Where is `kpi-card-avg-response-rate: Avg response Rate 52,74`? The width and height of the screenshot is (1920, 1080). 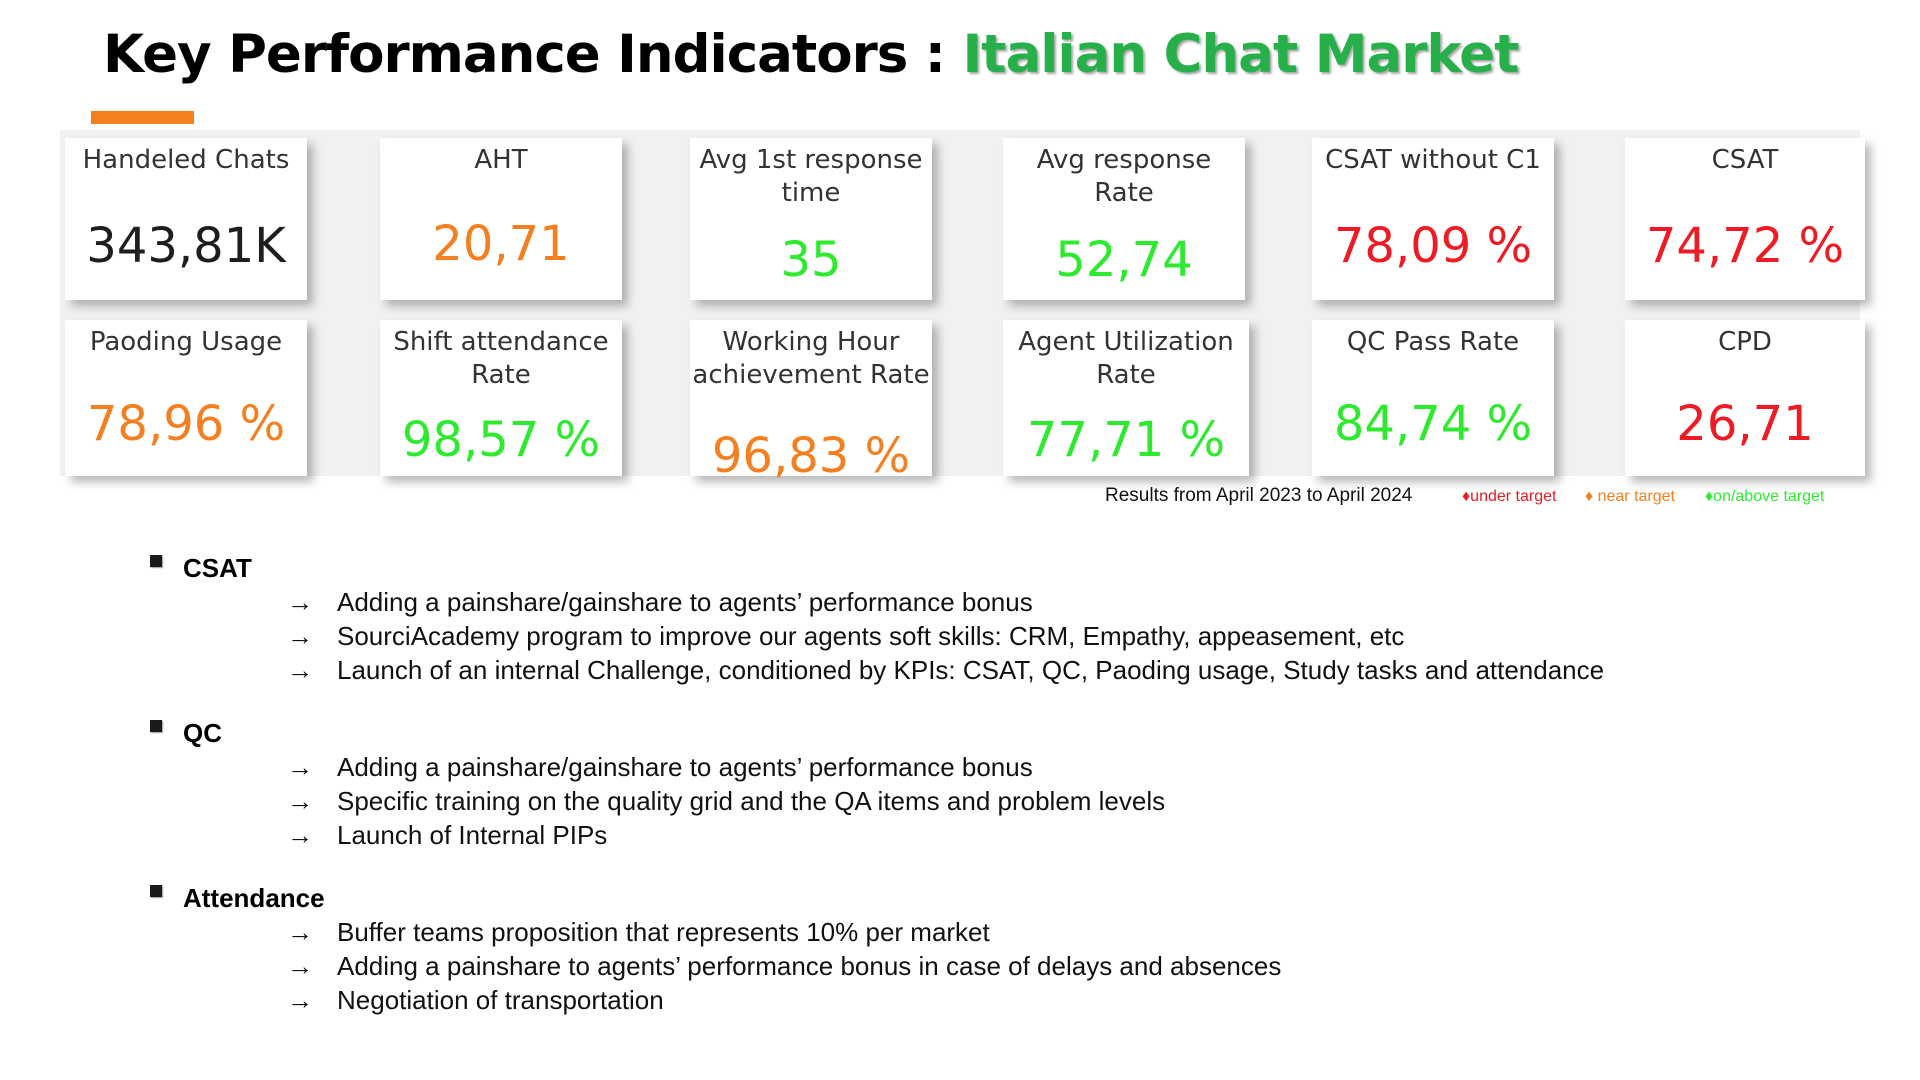 kpi-card-avg-response-rate: Avg response Rate 52,74 is located at coordinates (1124, 219).